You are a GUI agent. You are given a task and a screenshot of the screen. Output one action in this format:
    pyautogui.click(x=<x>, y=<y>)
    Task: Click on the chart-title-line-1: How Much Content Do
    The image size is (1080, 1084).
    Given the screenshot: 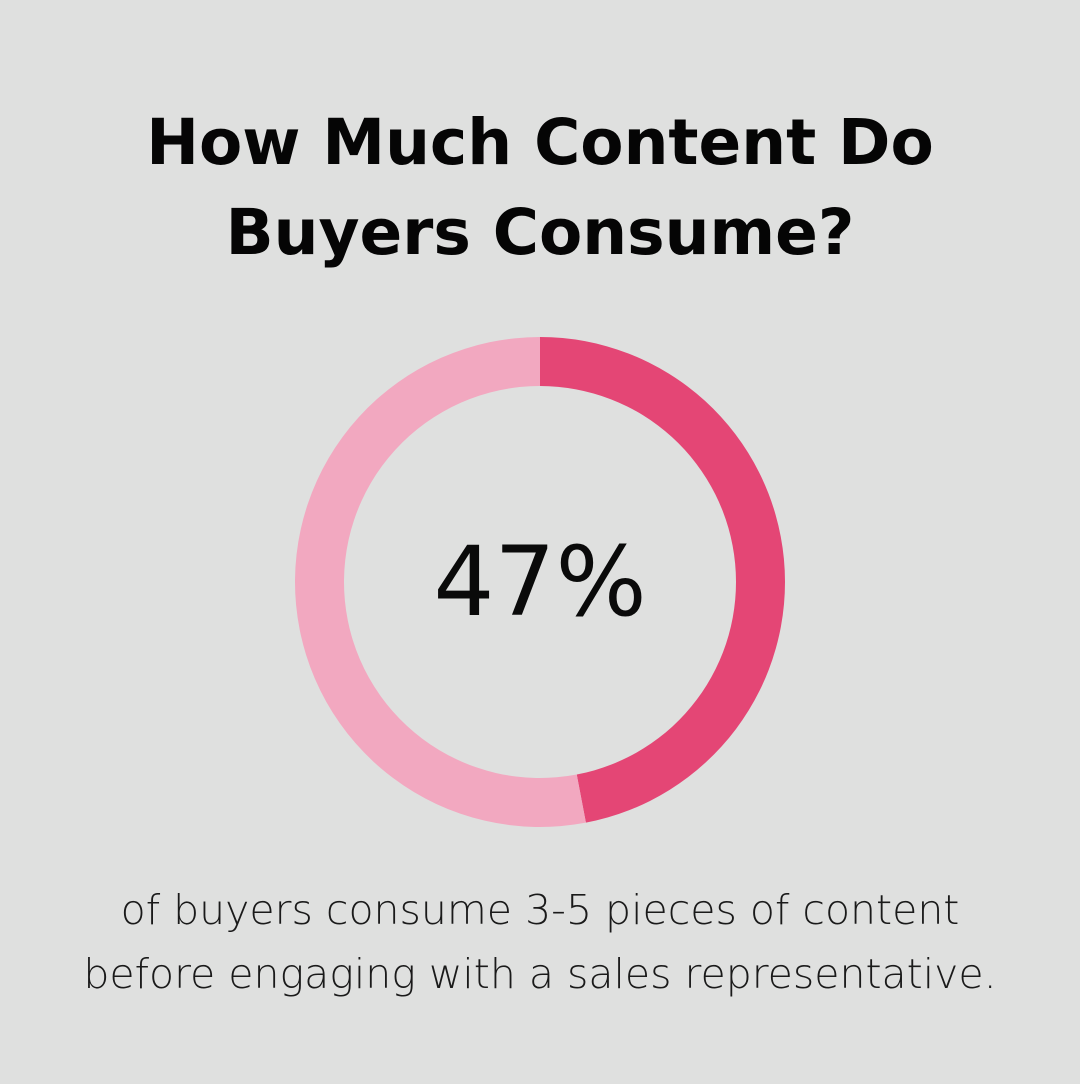 What is the action you would take?
    pyautogui.click(x=540, y=142)
    